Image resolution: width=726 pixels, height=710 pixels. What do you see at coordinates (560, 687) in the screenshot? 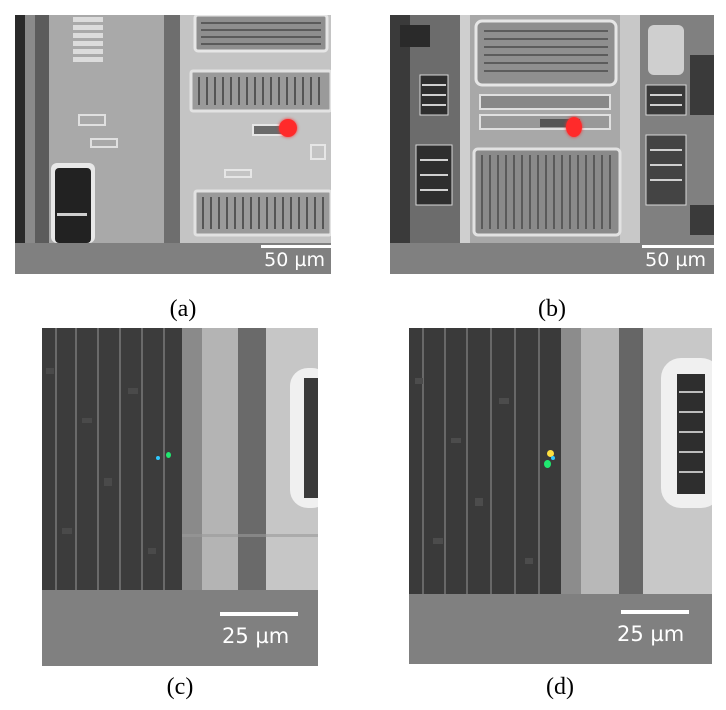
I see `panel-caption-d: (d)` at bounding box center [560, 687].